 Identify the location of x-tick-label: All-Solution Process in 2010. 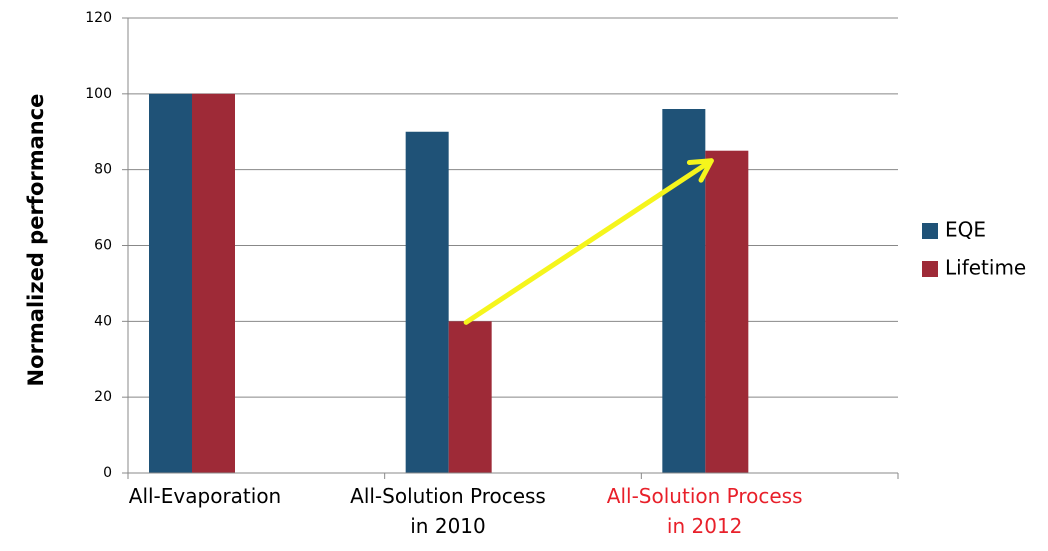
(448, 511).